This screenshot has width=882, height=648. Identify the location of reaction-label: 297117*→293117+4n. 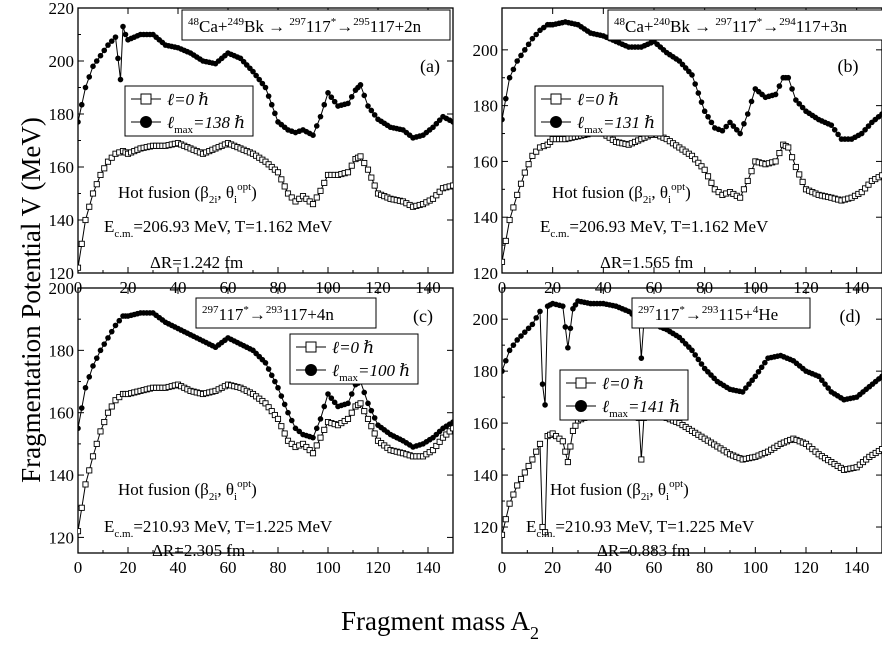
(268, 314).